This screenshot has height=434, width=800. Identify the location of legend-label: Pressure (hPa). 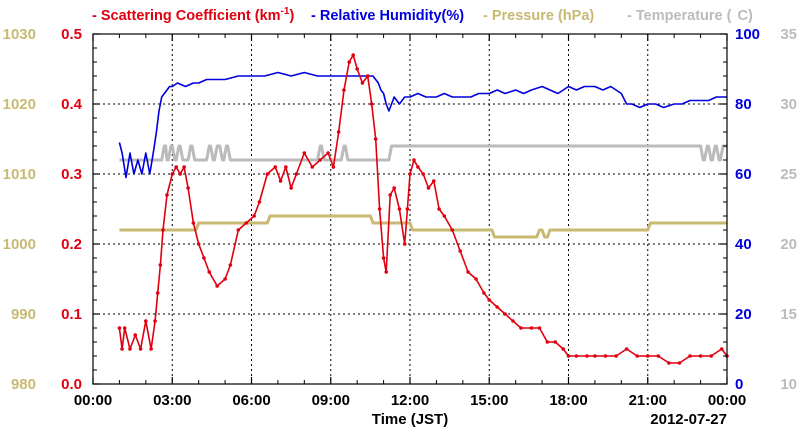
(543, 16).